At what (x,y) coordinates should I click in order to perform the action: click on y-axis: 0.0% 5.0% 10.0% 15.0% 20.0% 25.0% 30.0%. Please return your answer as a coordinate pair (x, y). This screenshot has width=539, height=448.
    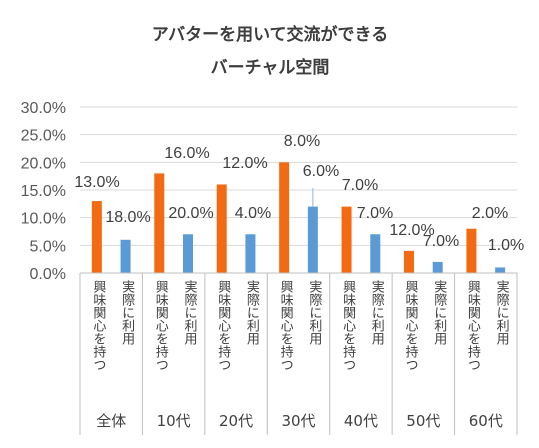
    Looking at the image, I should click on (43, 191).